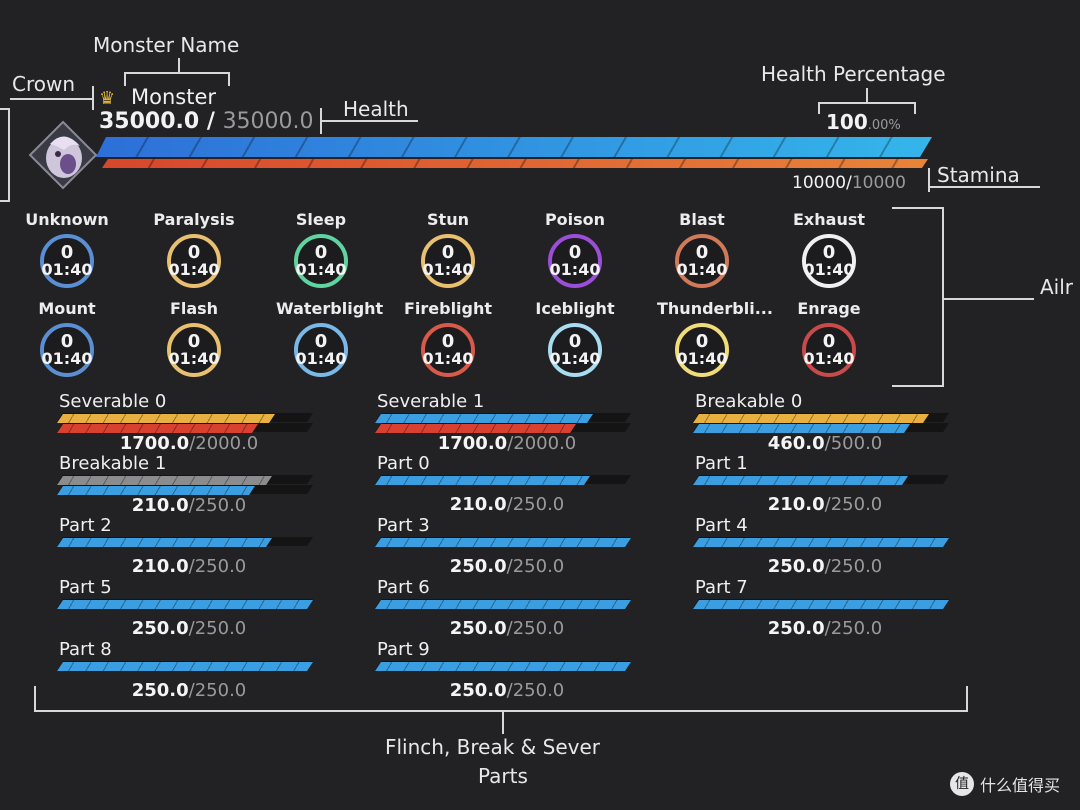  I want to click on bracket-monster-name-r, so click(229, 79).